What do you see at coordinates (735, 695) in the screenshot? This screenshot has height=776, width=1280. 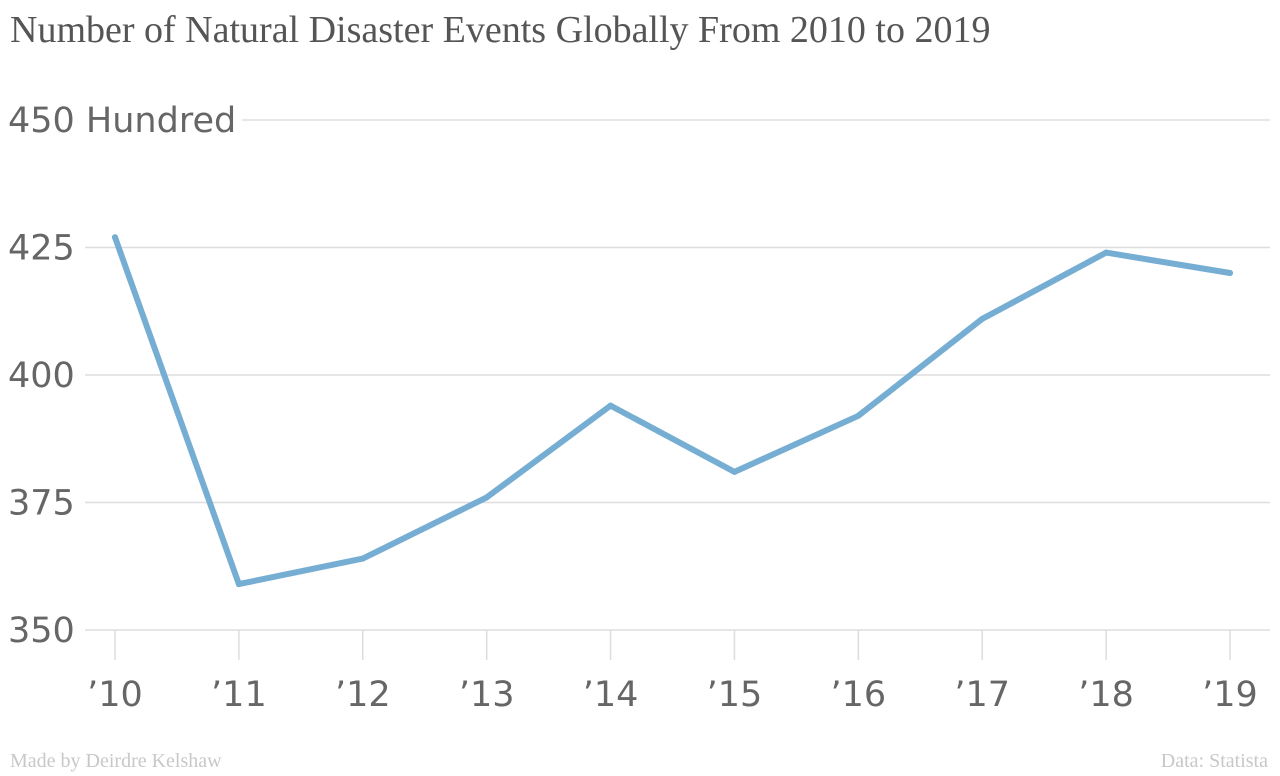 I see `x-tick-label: ’15` at bounding box center [735, 695].